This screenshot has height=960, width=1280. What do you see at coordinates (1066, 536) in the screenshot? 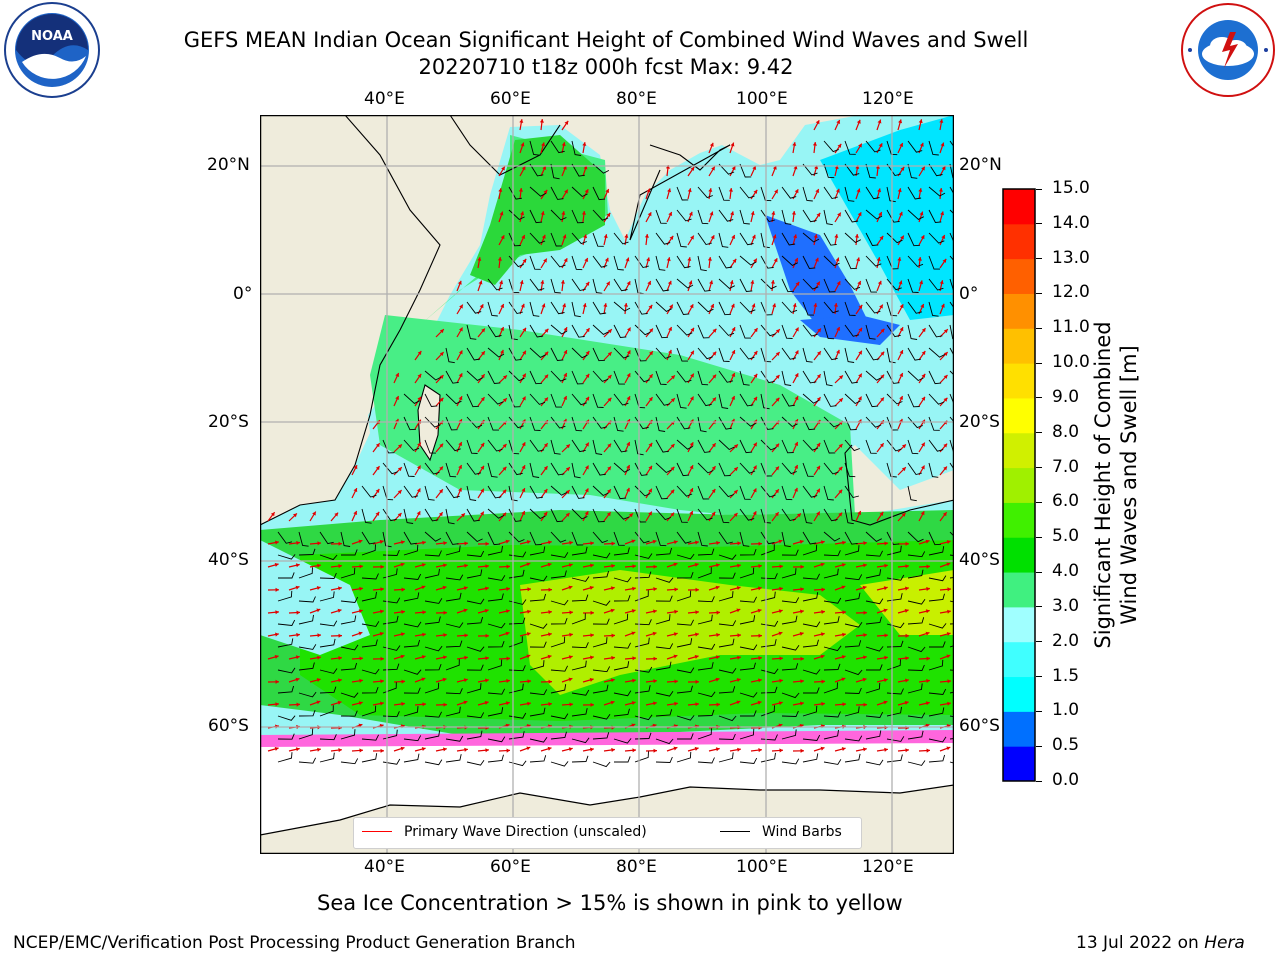
I see `colorbar-tick-label: 5.0` at bounding box center [1066, 536].